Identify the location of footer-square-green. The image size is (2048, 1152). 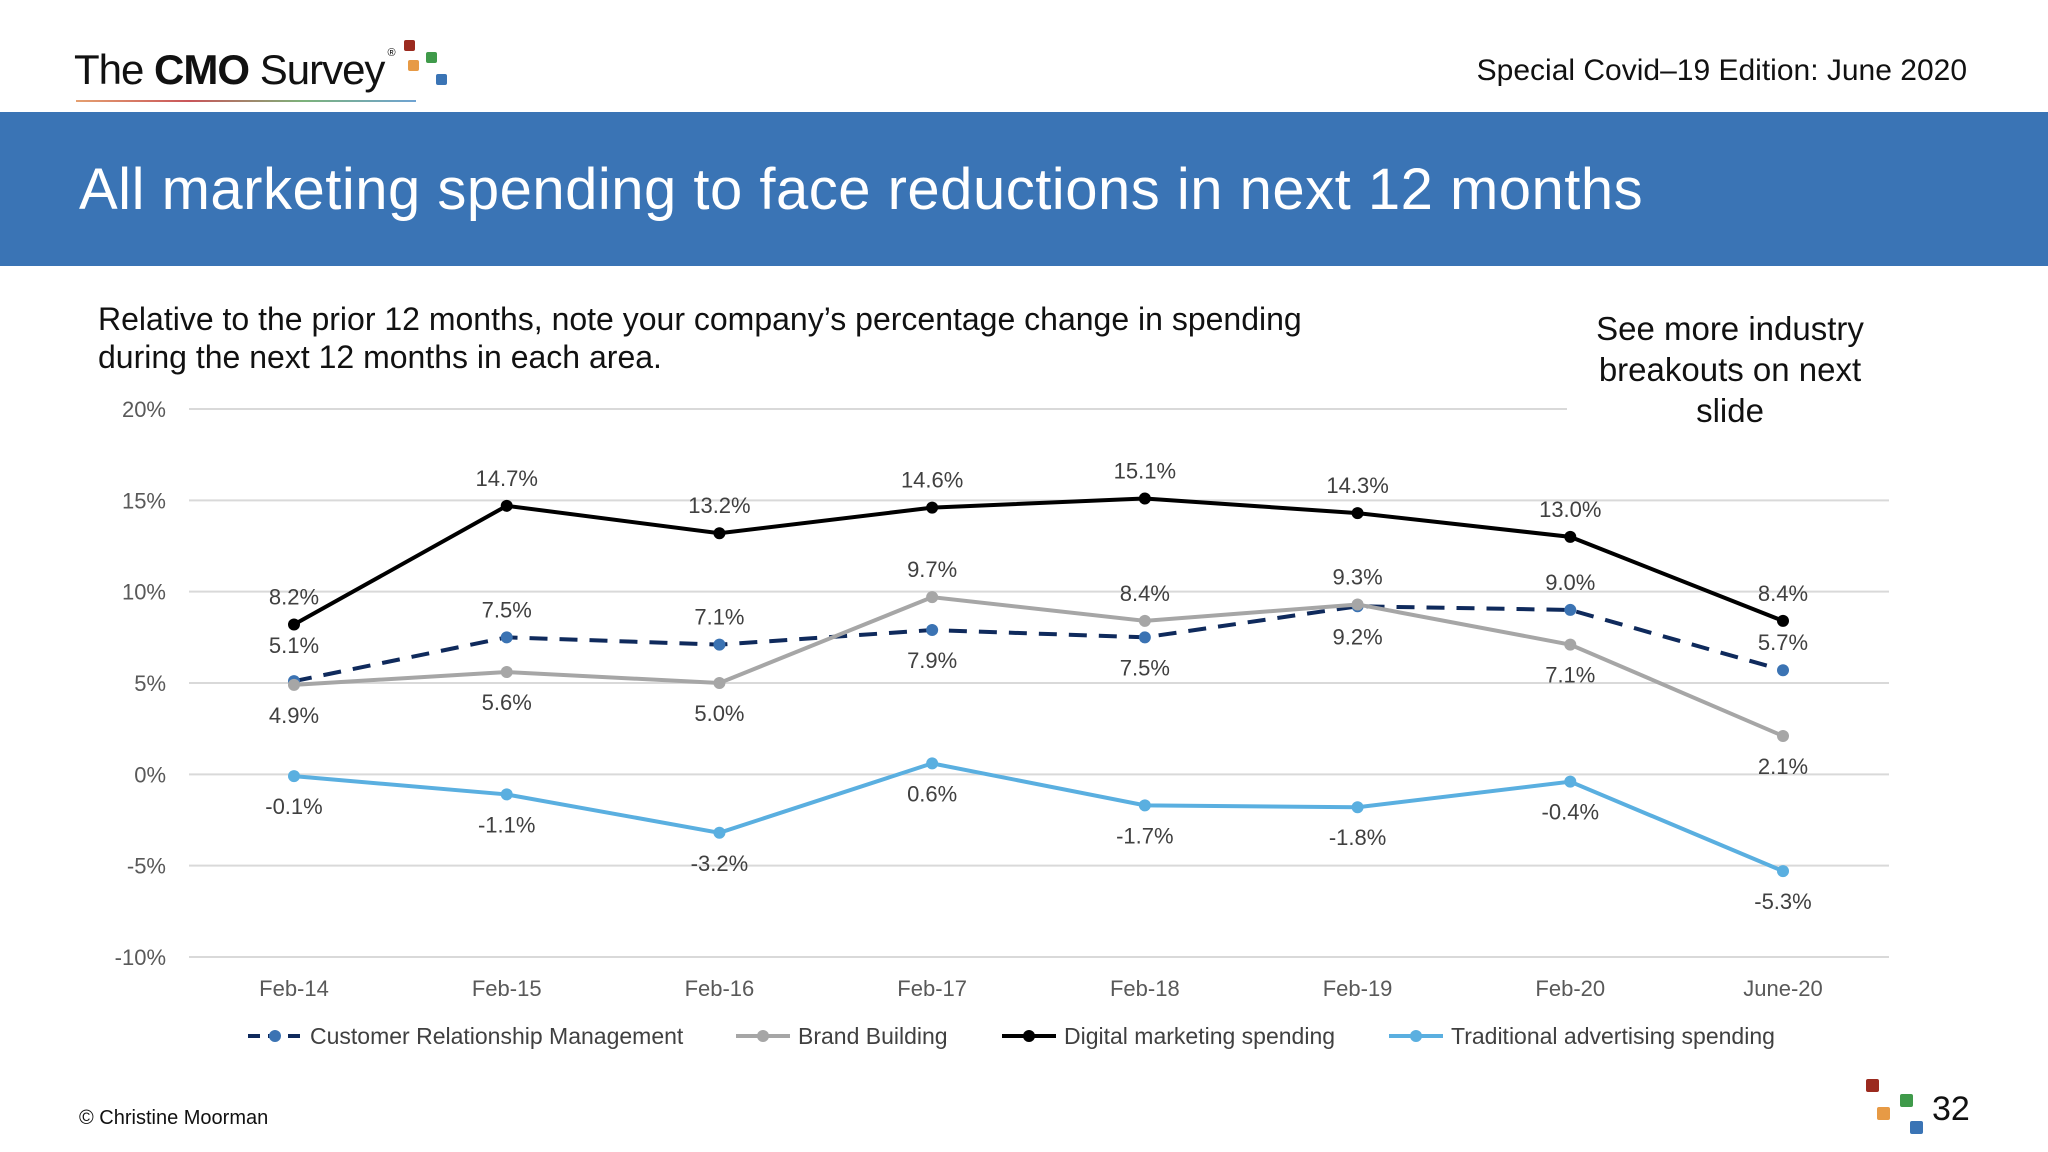
(1906, 1100).